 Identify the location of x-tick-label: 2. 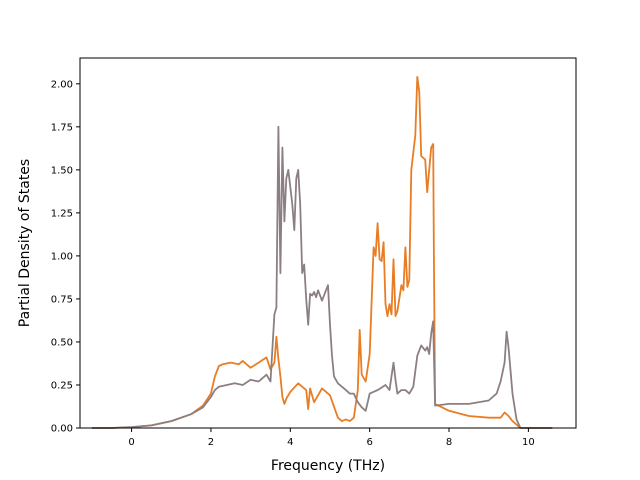
(211, 442).